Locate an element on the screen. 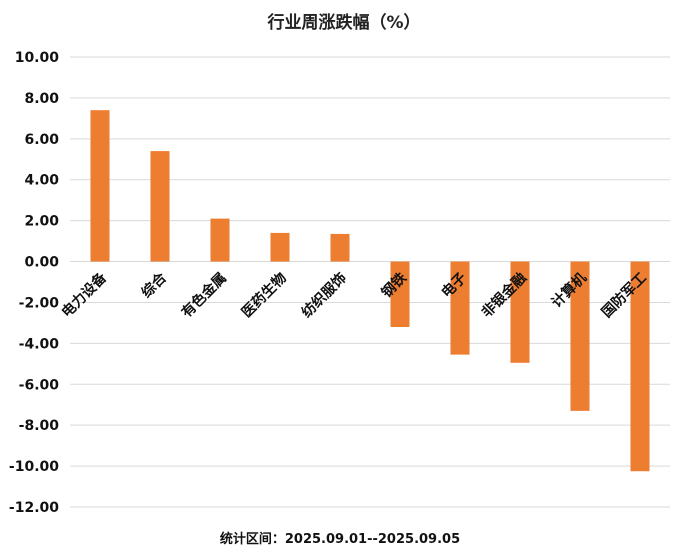 Image resolution: width=688 pixels, height=558 pixels. y-tick-label: -12.00 is located at coordinates (34, 508).